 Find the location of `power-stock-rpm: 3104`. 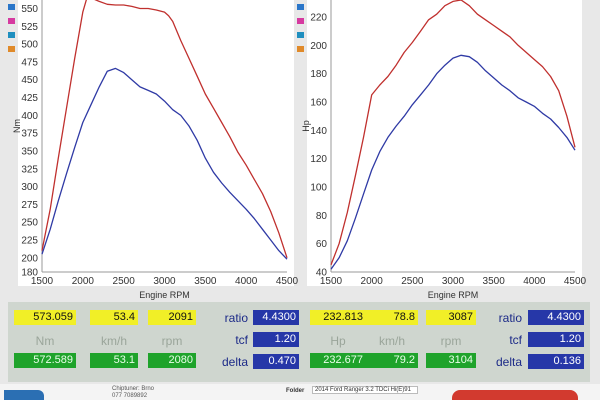

power-stock-rpm: 3104 is located at coordinates (451, 360).